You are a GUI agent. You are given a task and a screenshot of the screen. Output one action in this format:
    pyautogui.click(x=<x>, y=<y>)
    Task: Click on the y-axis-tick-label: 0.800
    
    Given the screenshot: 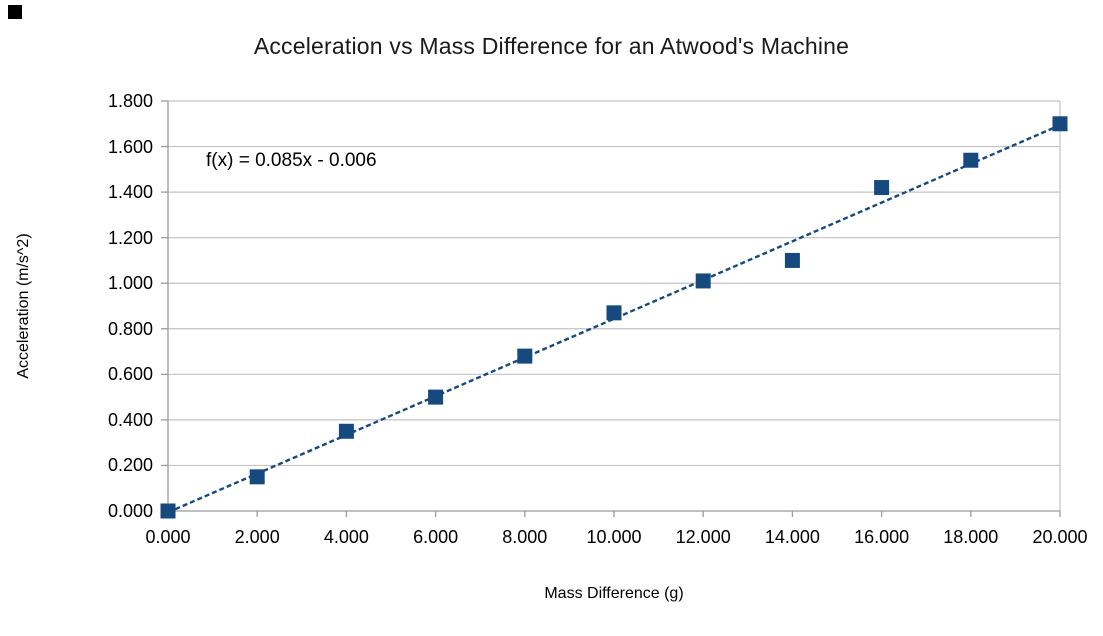 What is the action you would take?
    pyautogui.click(x=130, y=328)
    